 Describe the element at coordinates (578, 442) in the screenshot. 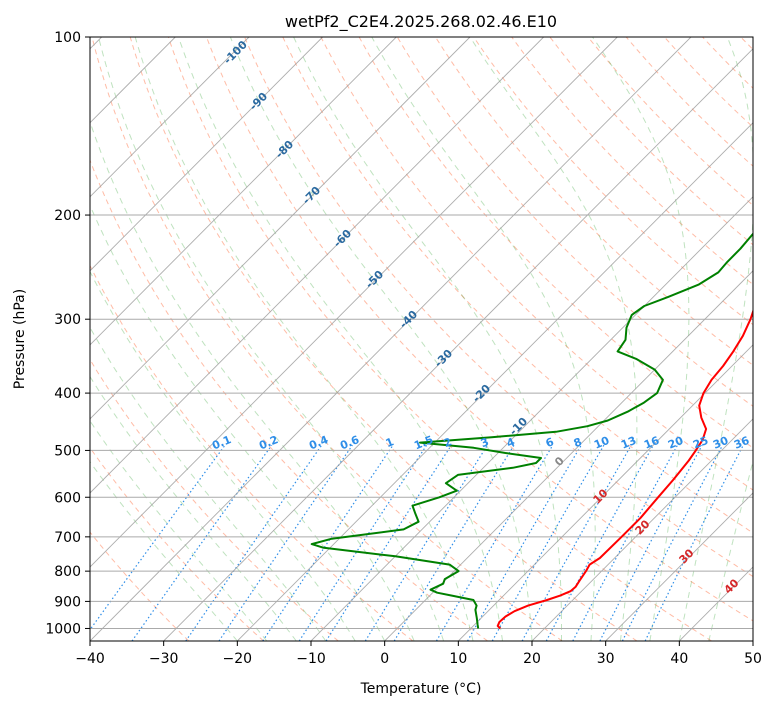

I see `mixing-ratio-label: 8` at that location.